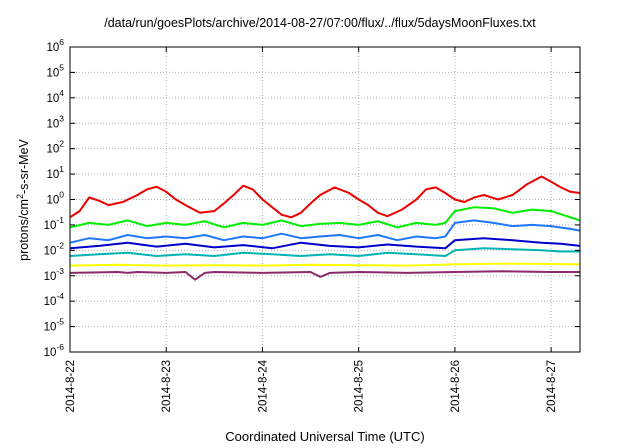 The image size is (640, 448). What do you see at coordinates (167, 386) in the screenshot?
I see `x-tick-label: 2014-8-23` at bounding box center [167, 386].